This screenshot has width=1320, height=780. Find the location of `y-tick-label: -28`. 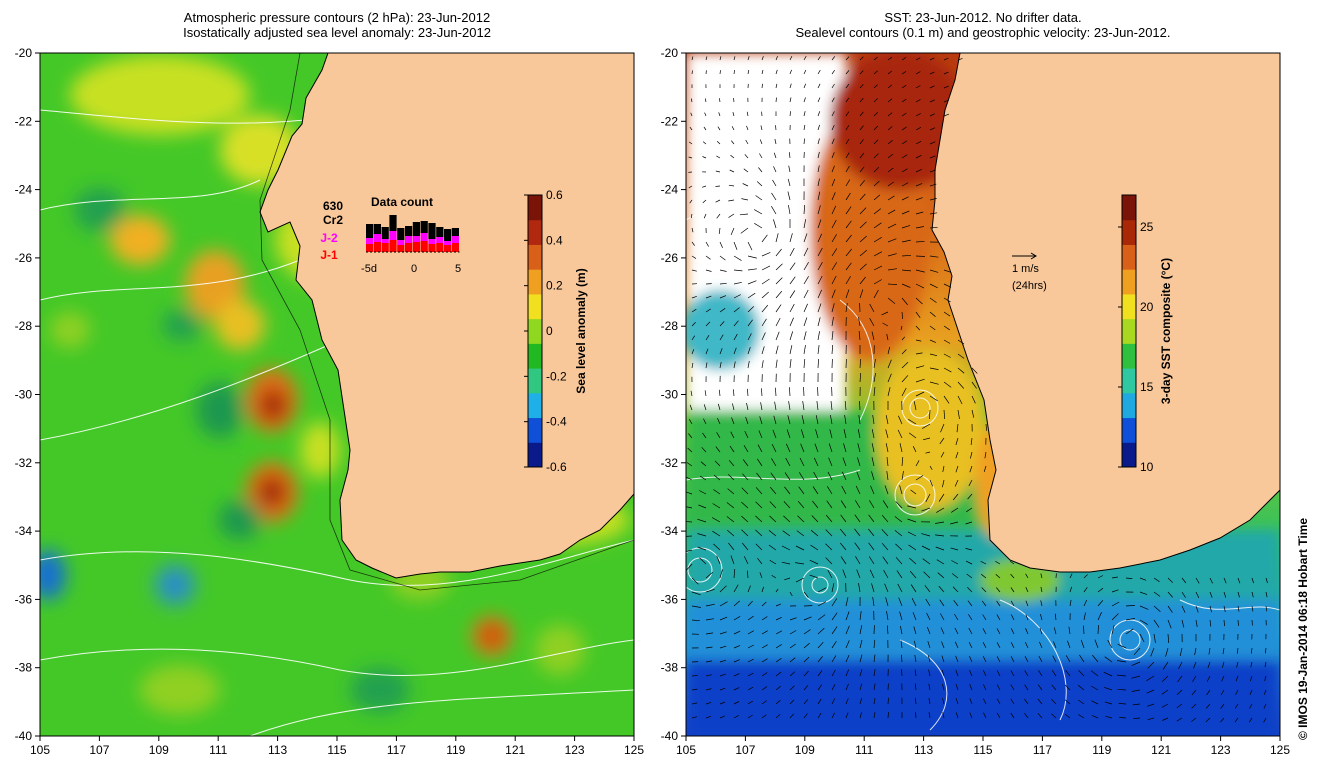

y-tick-label: -28 is located at coordinates (24, 326).